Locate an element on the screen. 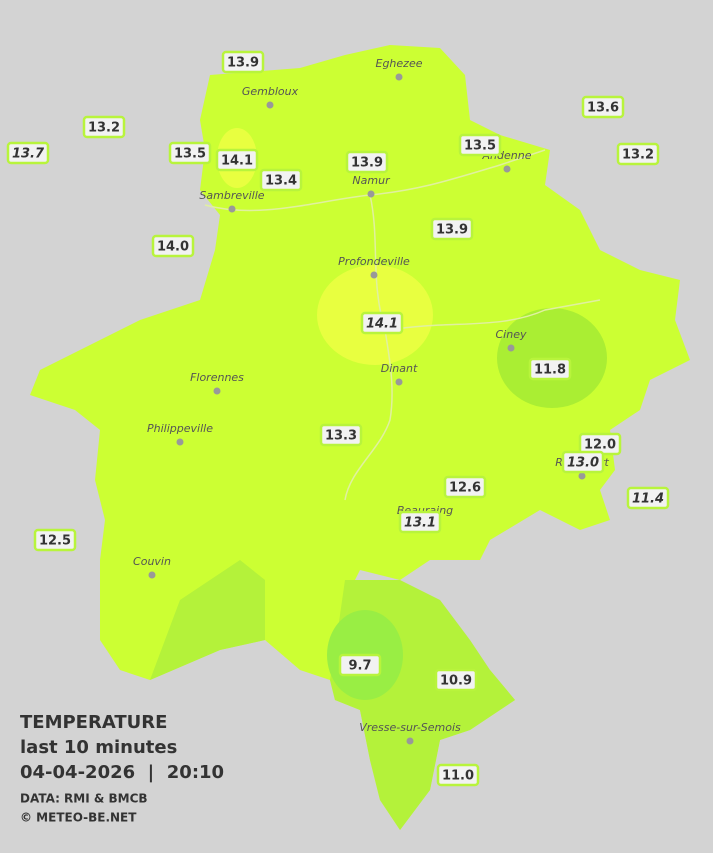 The image size is (713, 853). station-value: 10.9 is located at coordinates (456, 681).